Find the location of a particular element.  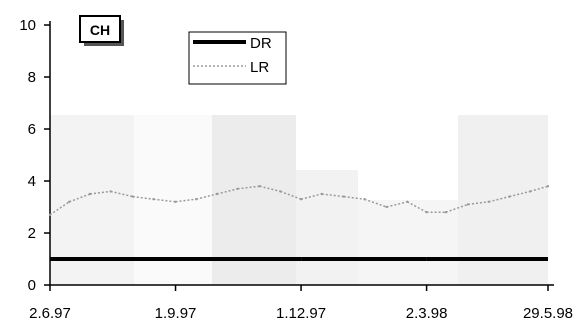

x-tick-label: 29.5.98 is located at coordinates (548, 313).